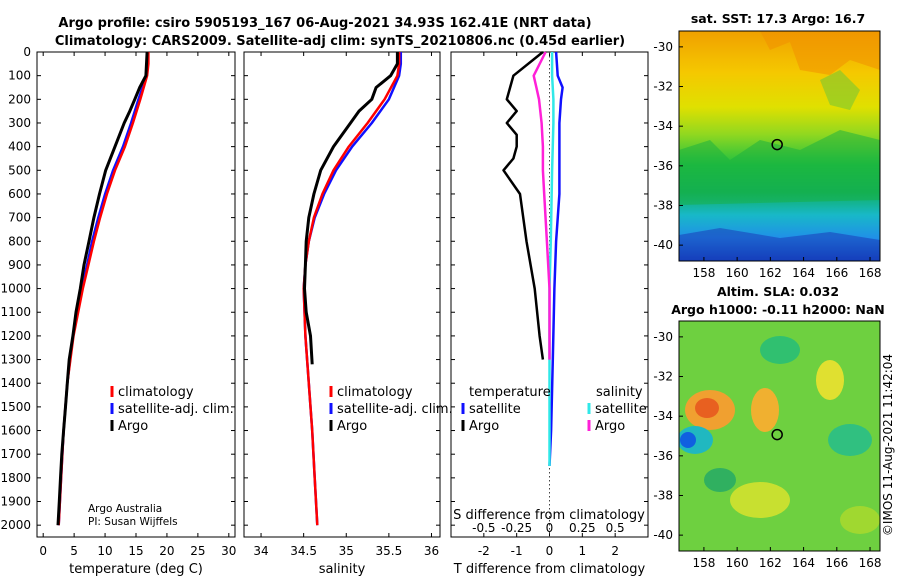 This screenshot has width=900, height=584. What do you see at coordinates (663, 245) in the screenshot?
I see `sst-map-ytick-label: -40` at bounding box center [663, 245].